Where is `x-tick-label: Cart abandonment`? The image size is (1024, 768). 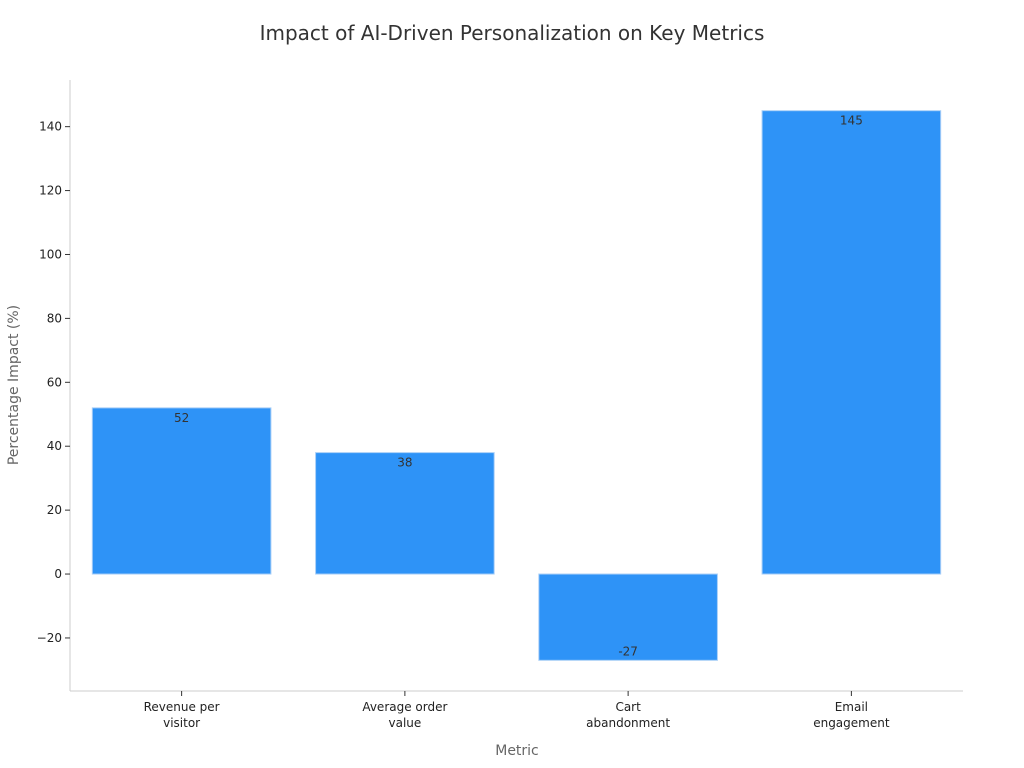
x-tick-label: Cart abandonment is located at coordinates (628, 715).